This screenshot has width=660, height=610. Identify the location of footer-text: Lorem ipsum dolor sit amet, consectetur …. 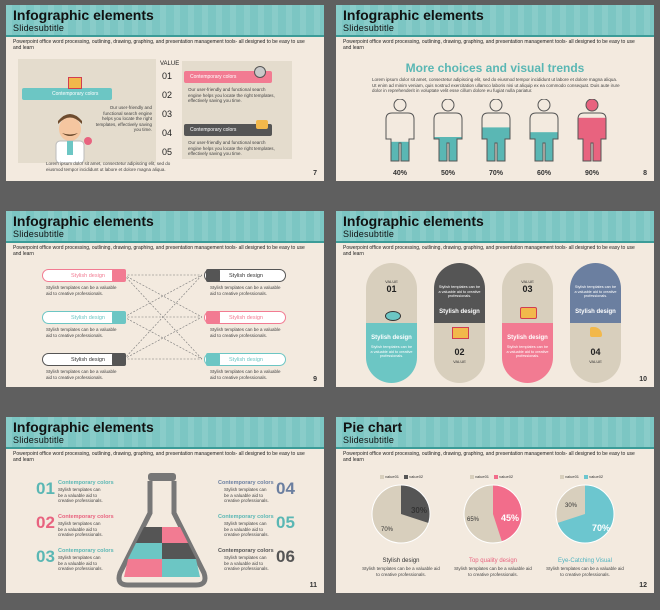
(108, 166).